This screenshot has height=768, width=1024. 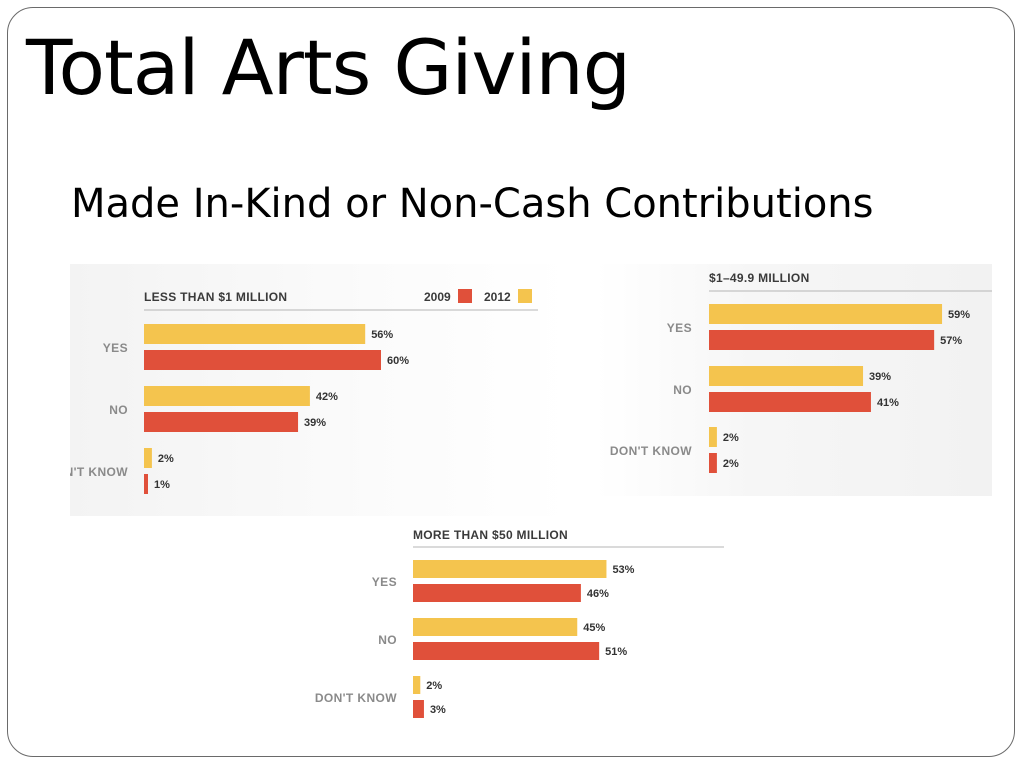 What do you see at coordinates (959, 315) in the screenshot?
I see `value-label-yes-2012: 59%` at bounding box center [959, 315].